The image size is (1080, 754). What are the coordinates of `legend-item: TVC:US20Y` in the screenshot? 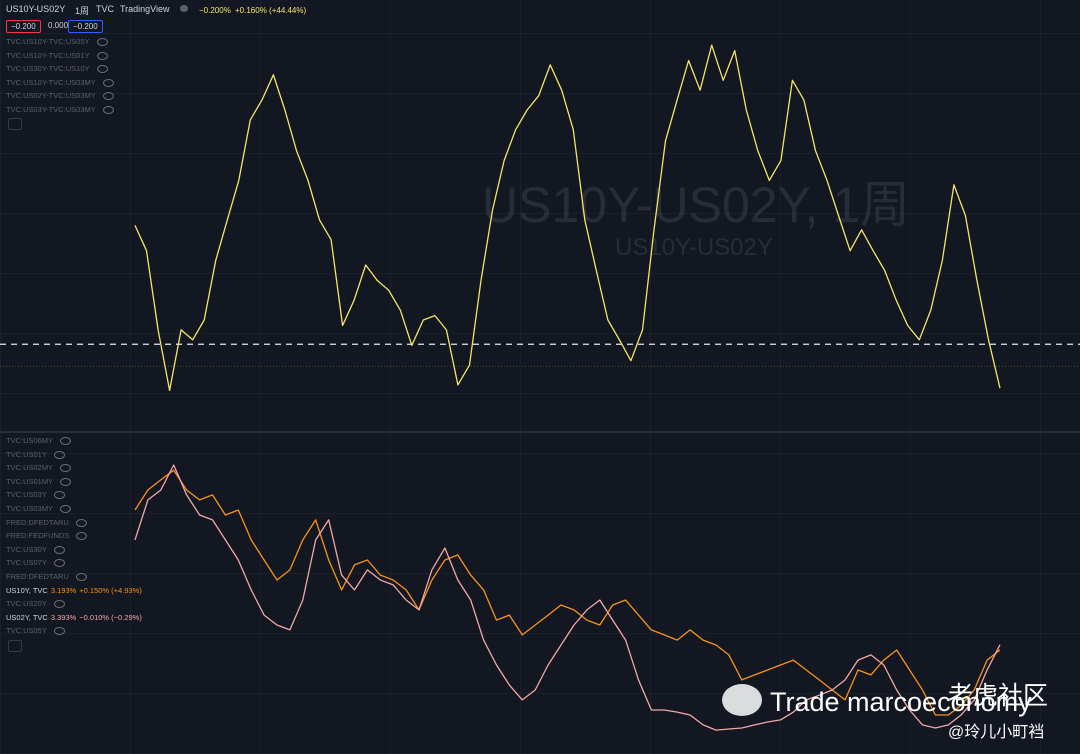 It's located at (35, 604).